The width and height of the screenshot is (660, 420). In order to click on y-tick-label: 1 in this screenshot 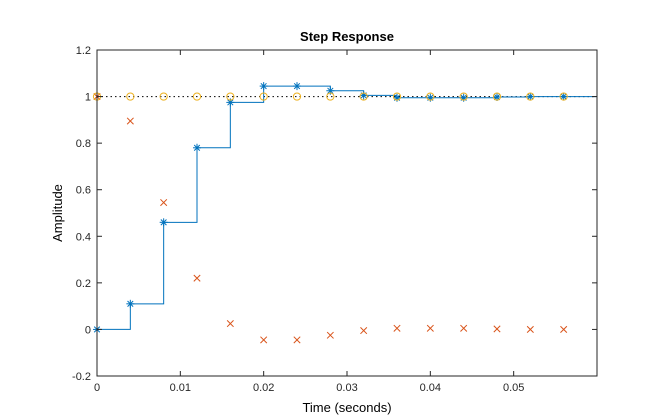, I will do `click(88, 98)`.